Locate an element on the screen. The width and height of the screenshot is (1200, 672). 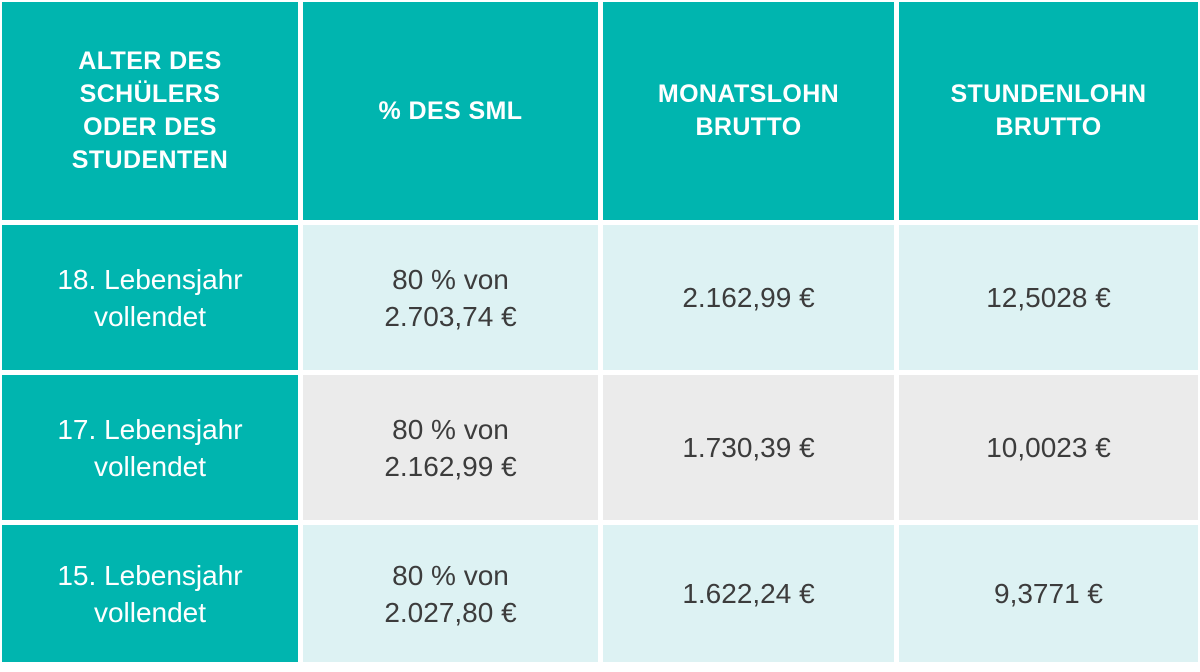
row-monatslohn-value: 1.622,24 € is located at coordinates (748, 593).